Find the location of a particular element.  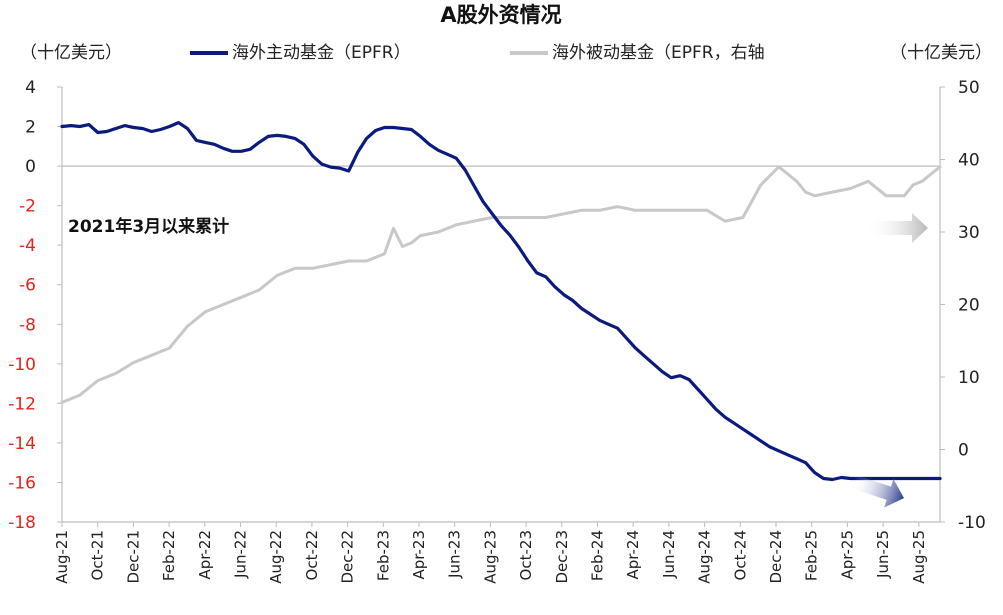

y-right-tick-label: 40 is located at coordinates (969, 161).